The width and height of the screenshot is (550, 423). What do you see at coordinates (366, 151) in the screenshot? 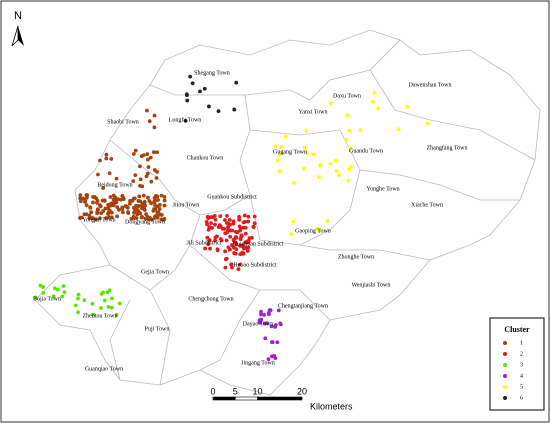
I see `town-label: Guandu Town` at bounding box center [366, 151].